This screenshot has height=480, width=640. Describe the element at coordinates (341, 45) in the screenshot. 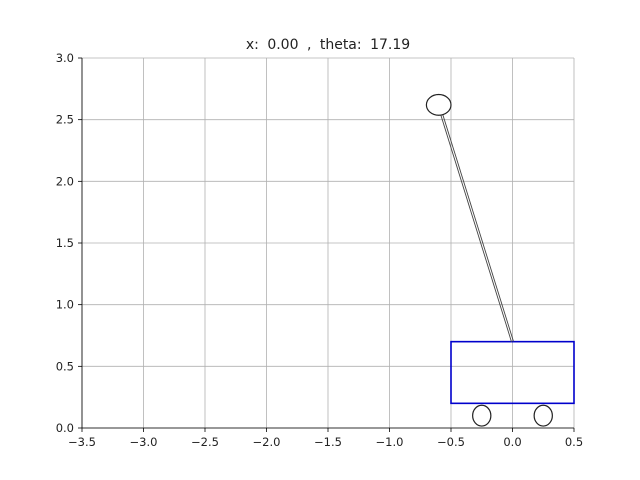

I see `title-theta-label: theta:` at that location.